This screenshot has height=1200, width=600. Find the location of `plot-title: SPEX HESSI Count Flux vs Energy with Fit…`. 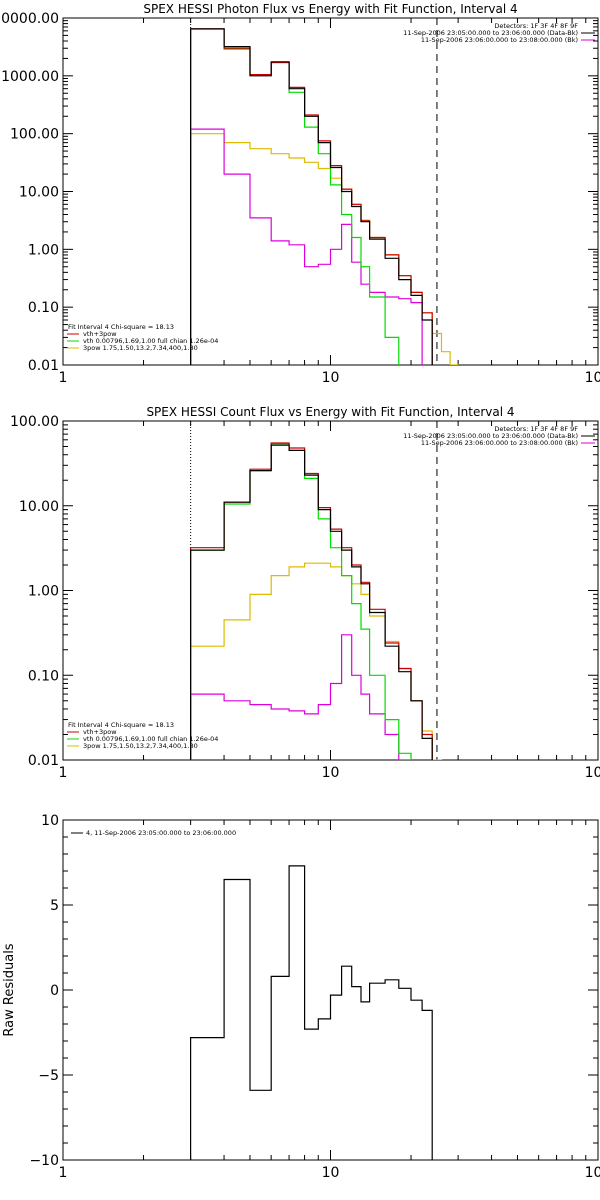

plot-title: SPEX HESSI Count Flux vs Energy with Fit… is located at coordinates (330, 412).